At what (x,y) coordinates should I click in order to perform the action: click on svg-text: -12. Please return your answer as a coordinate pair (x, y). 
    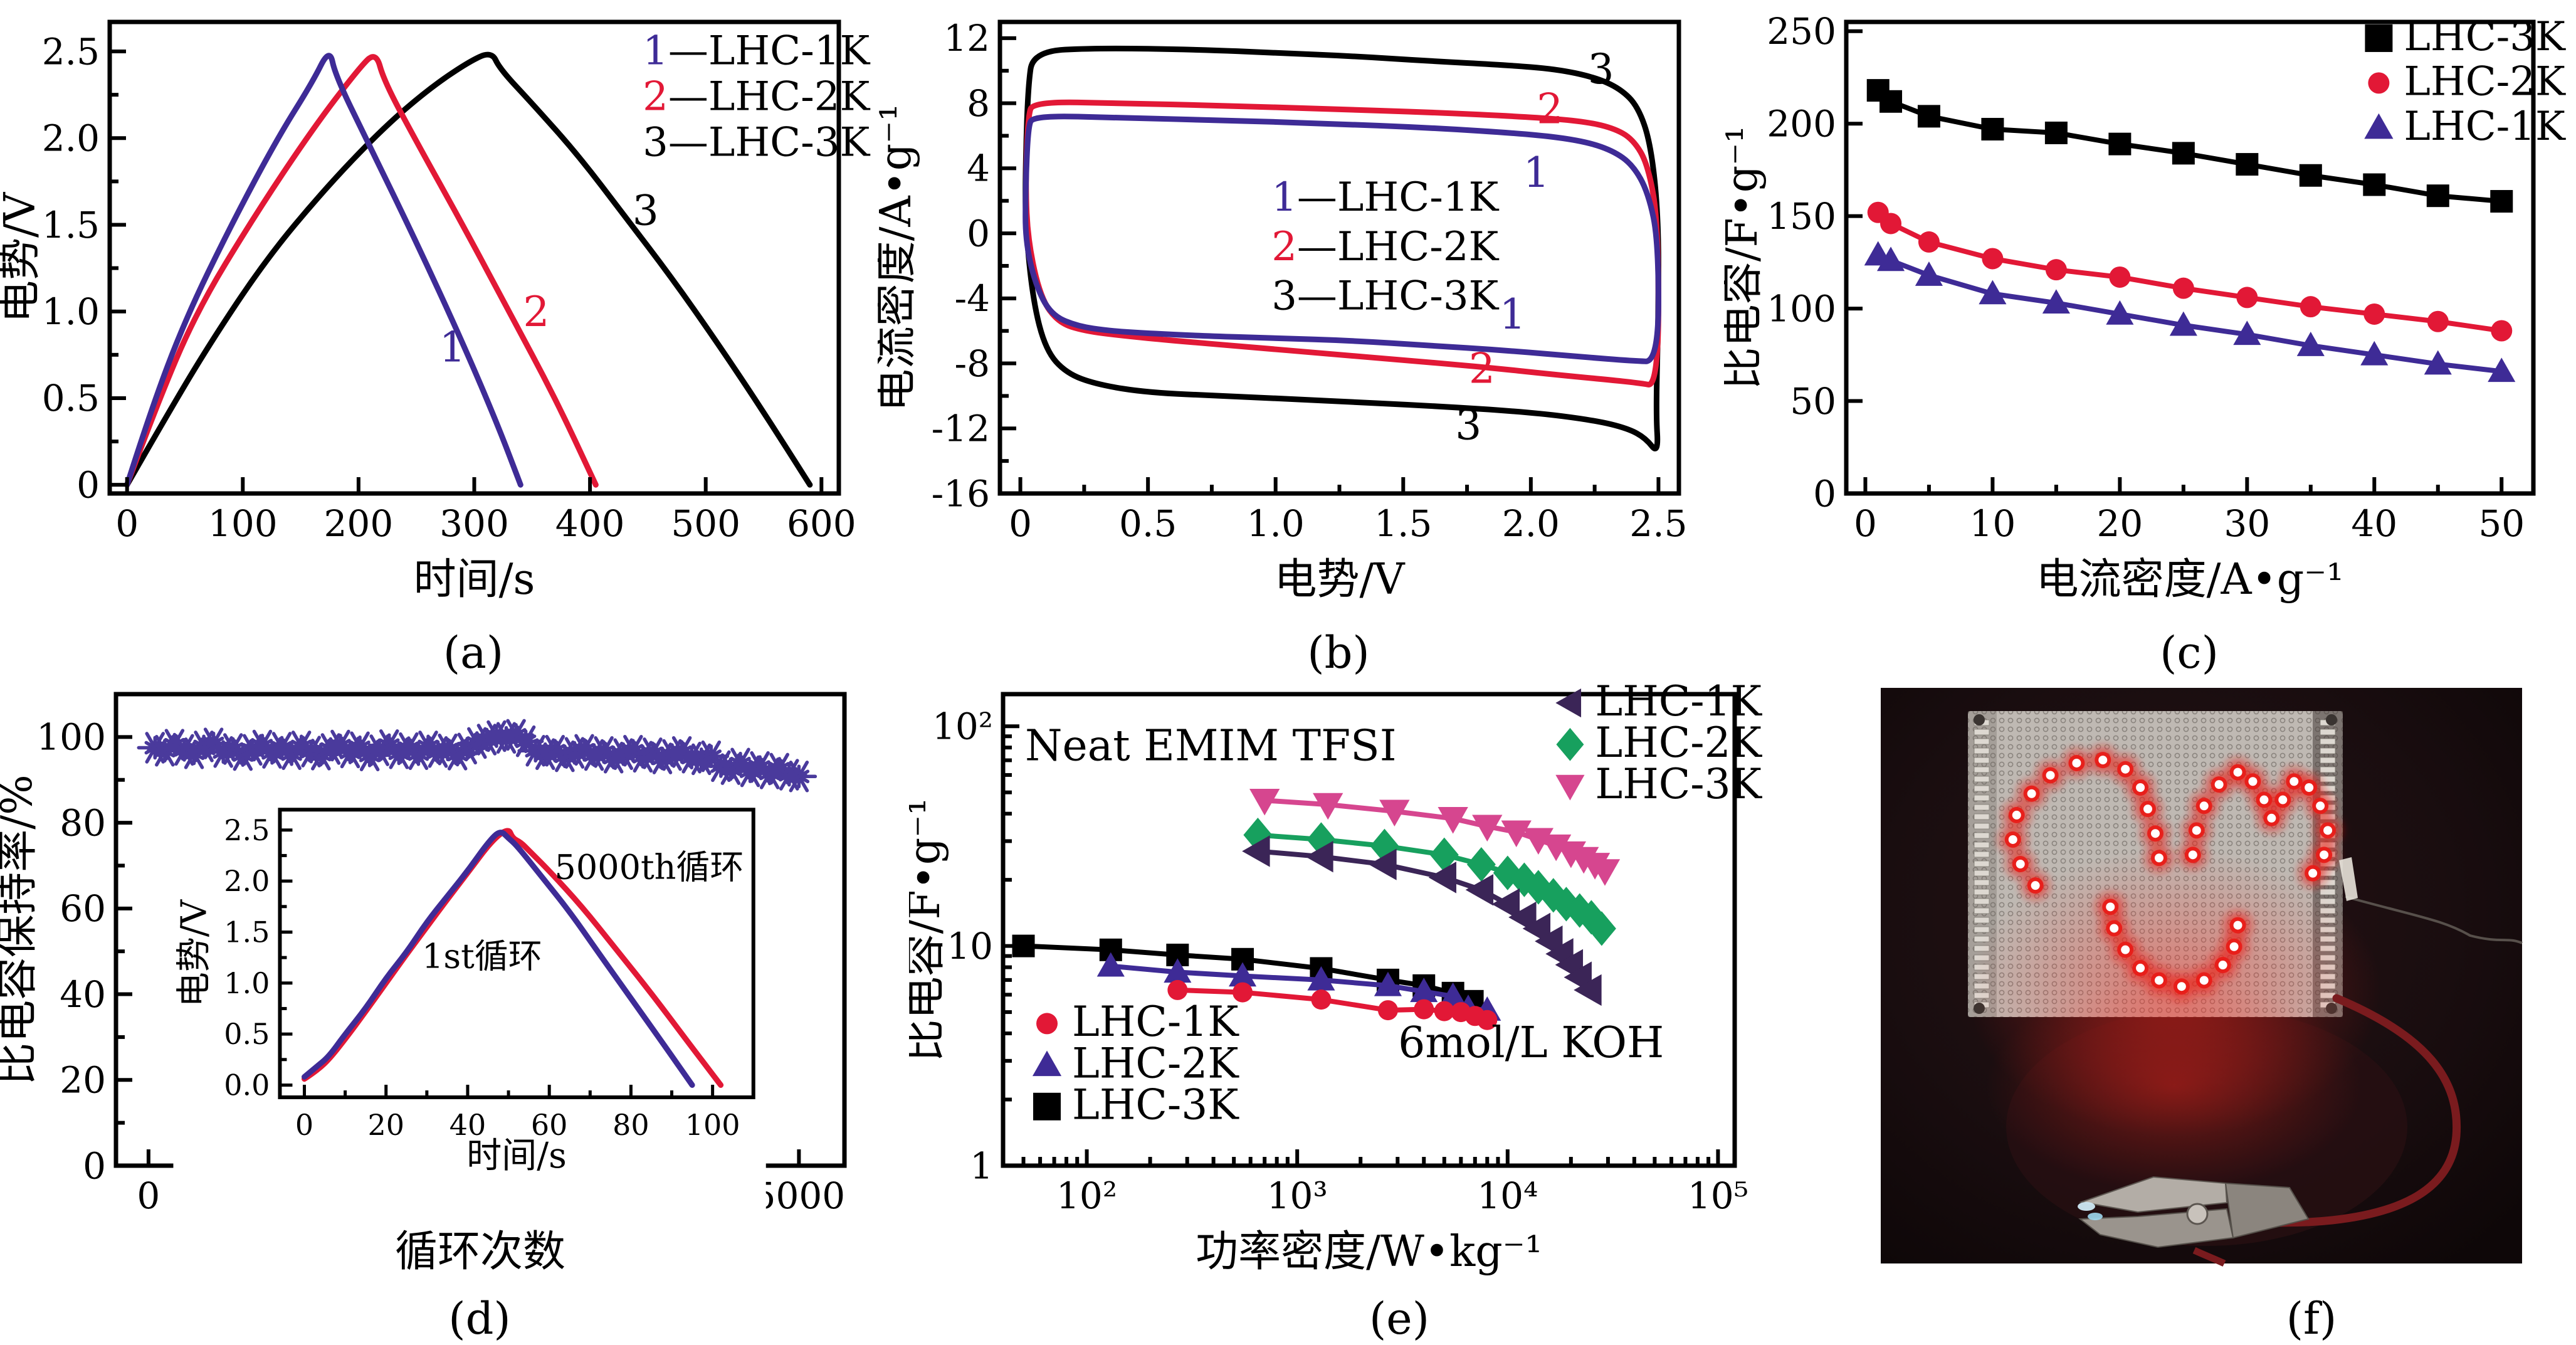
    Looking at the image, I should click on (961, 429).